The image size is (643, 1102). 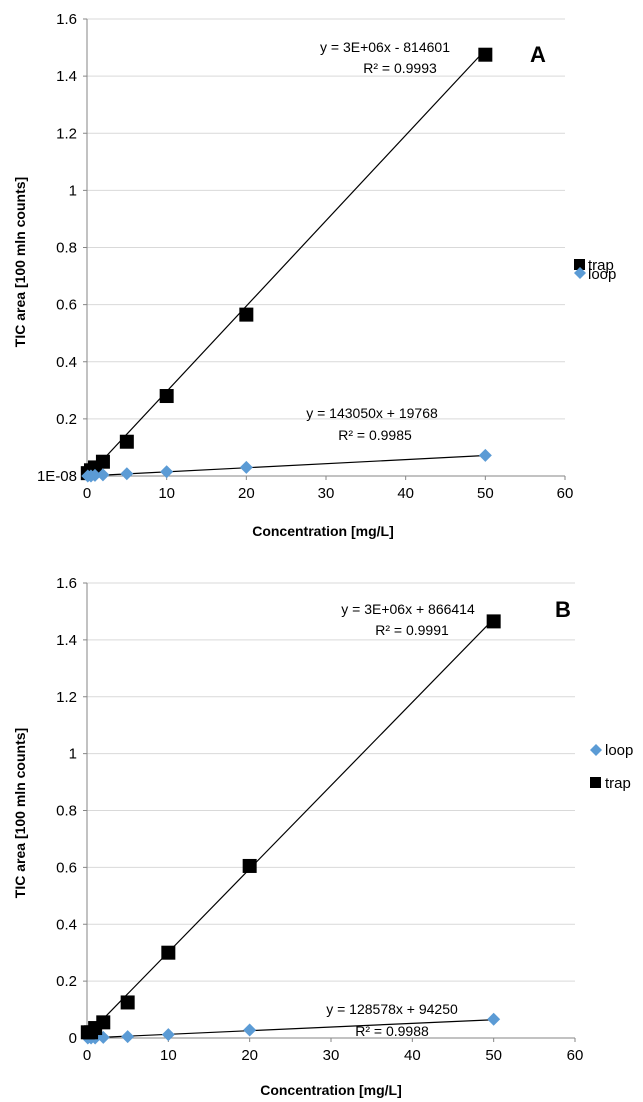 What do you see at coordinates (408, 609) in the screenshot?
I see `trap-equation: y = 3E+06x + 866414` at bounding box center [408, 609].